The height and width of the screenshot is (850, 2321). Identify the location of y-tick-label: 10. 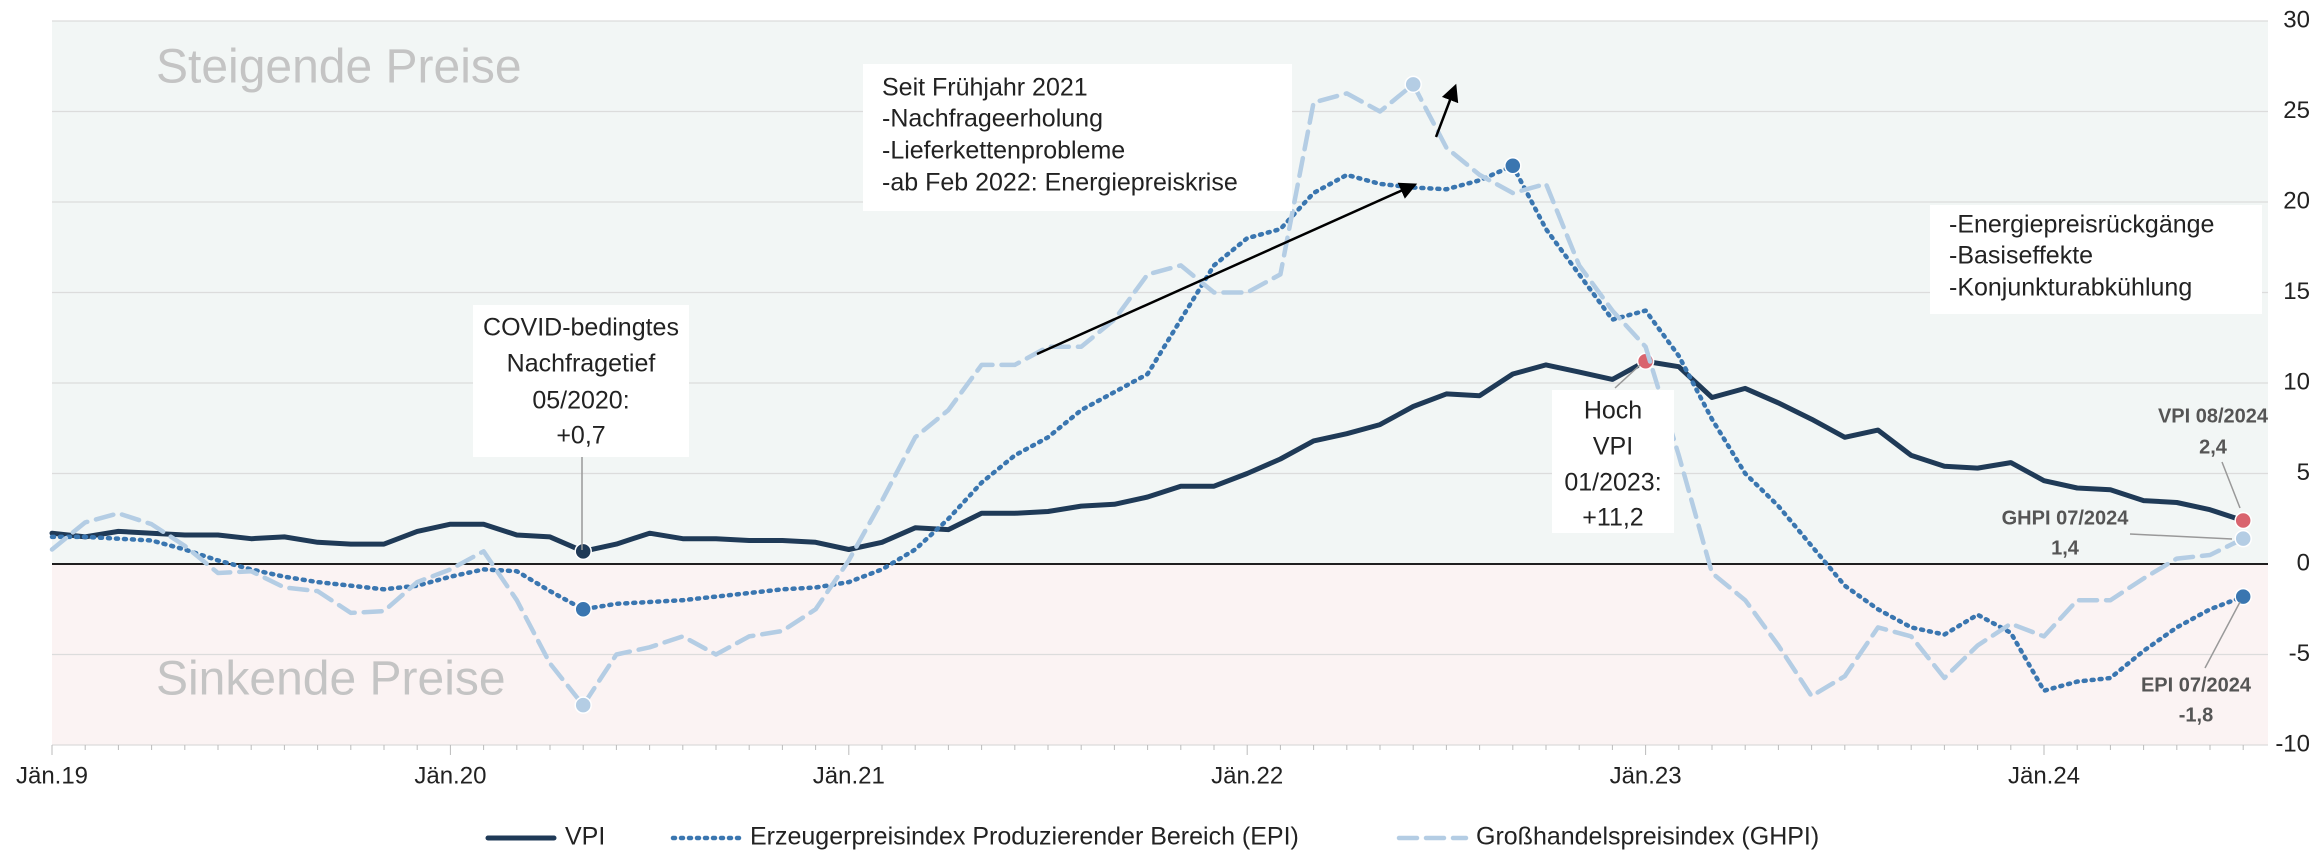
(2296, 381).